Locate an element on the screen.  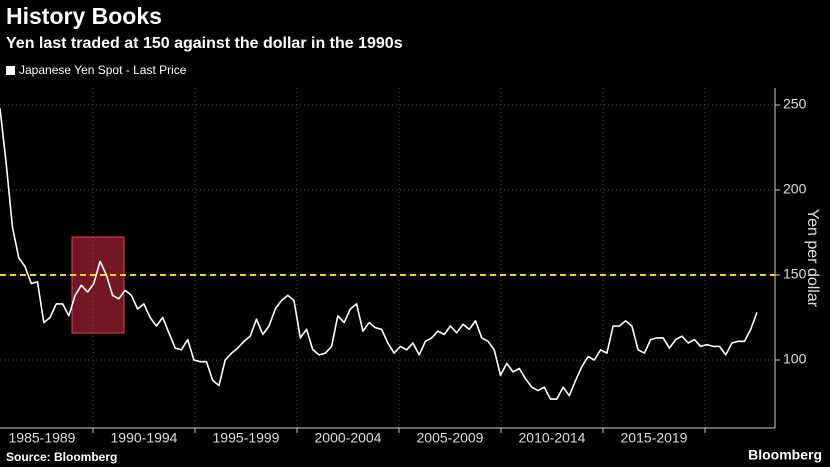
legend-label: Japanese Yen Spot - Last Price is located at coordinates (103, 70).